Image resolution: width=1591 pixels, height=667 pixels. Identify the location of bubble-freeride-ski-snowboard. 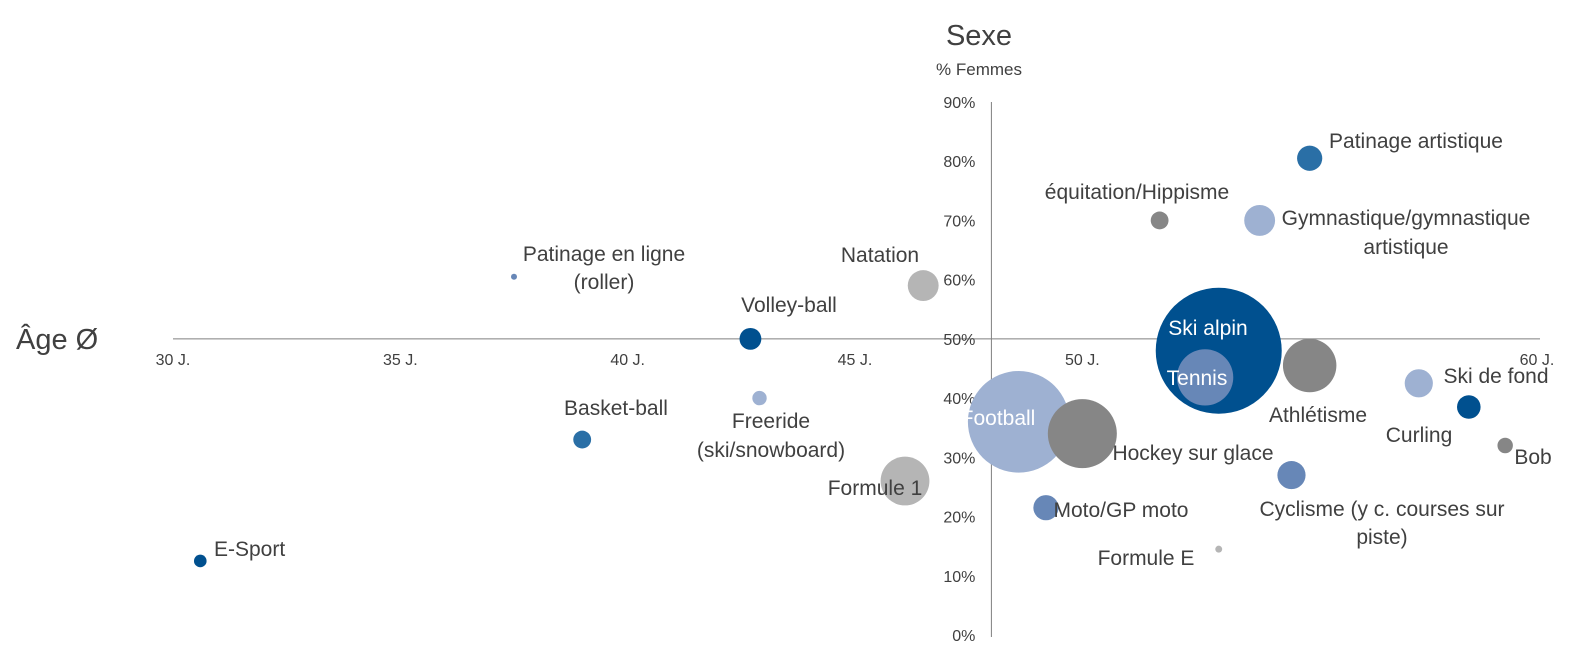
(759, 398).